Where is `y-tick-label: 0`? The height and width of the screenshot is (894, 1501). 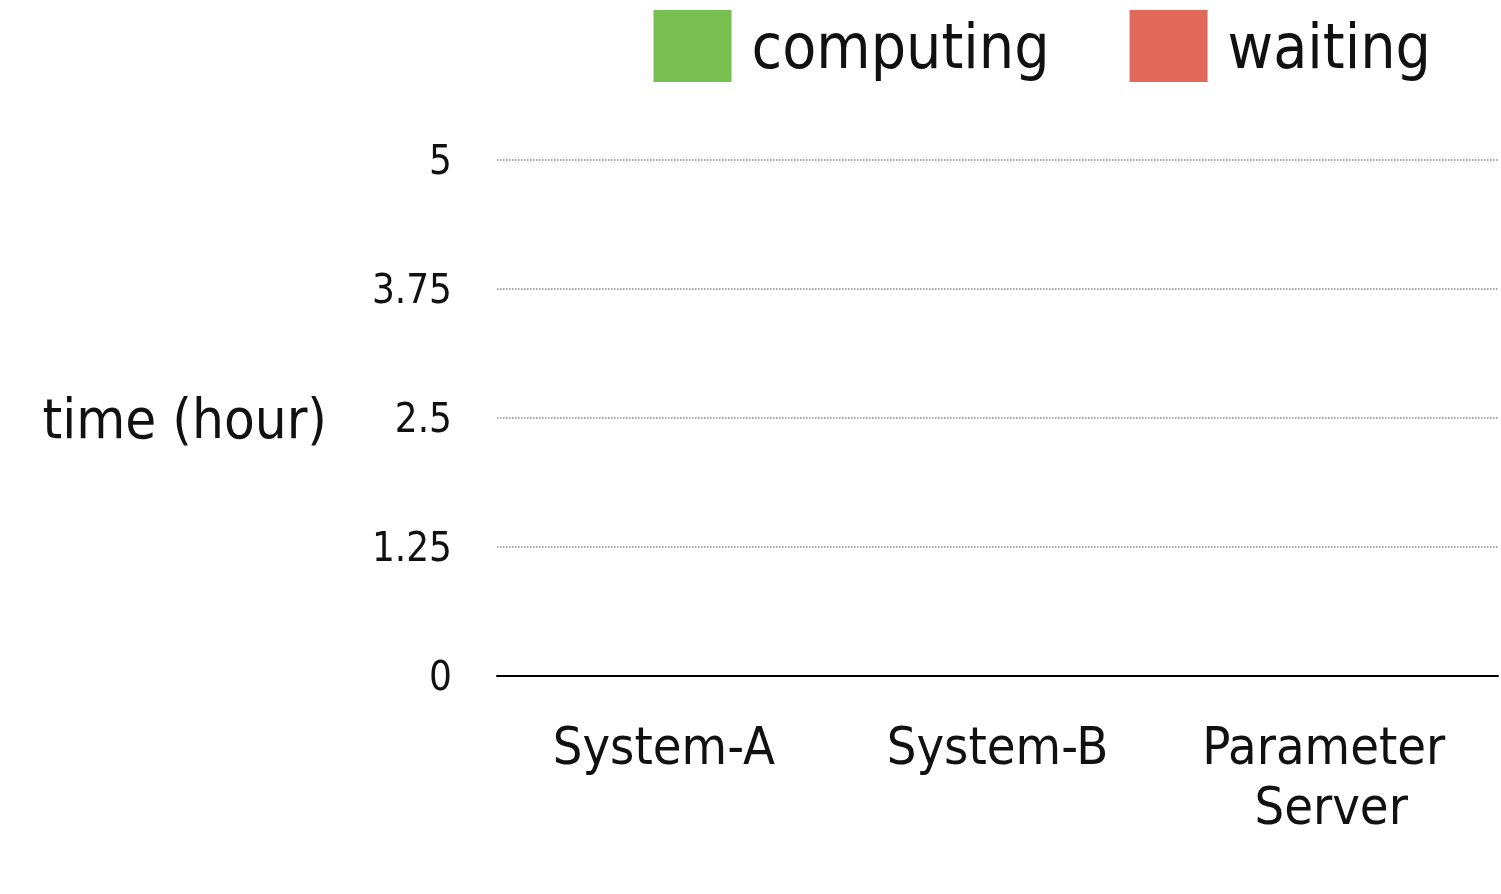 y-tick-label: 0 is located at coordinates (440, 676).